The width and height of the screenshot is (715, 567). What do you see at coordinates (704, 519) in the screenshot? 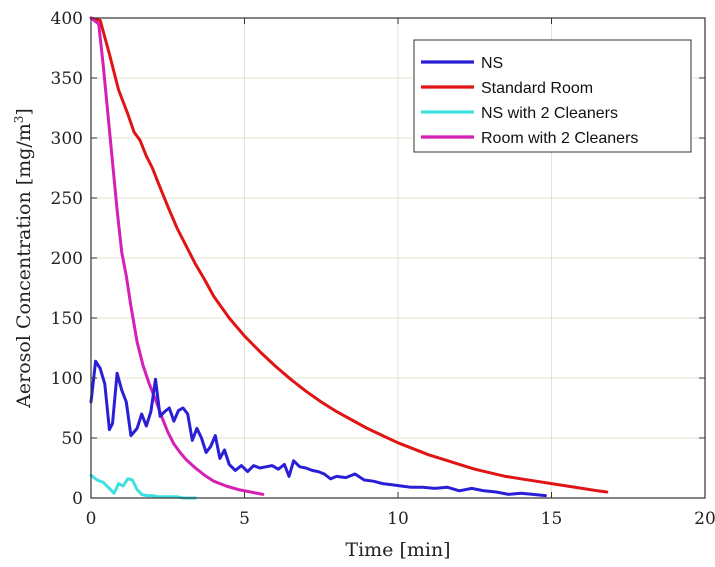
I see `x-tick-label: 20` at bounding box center [704, 519].